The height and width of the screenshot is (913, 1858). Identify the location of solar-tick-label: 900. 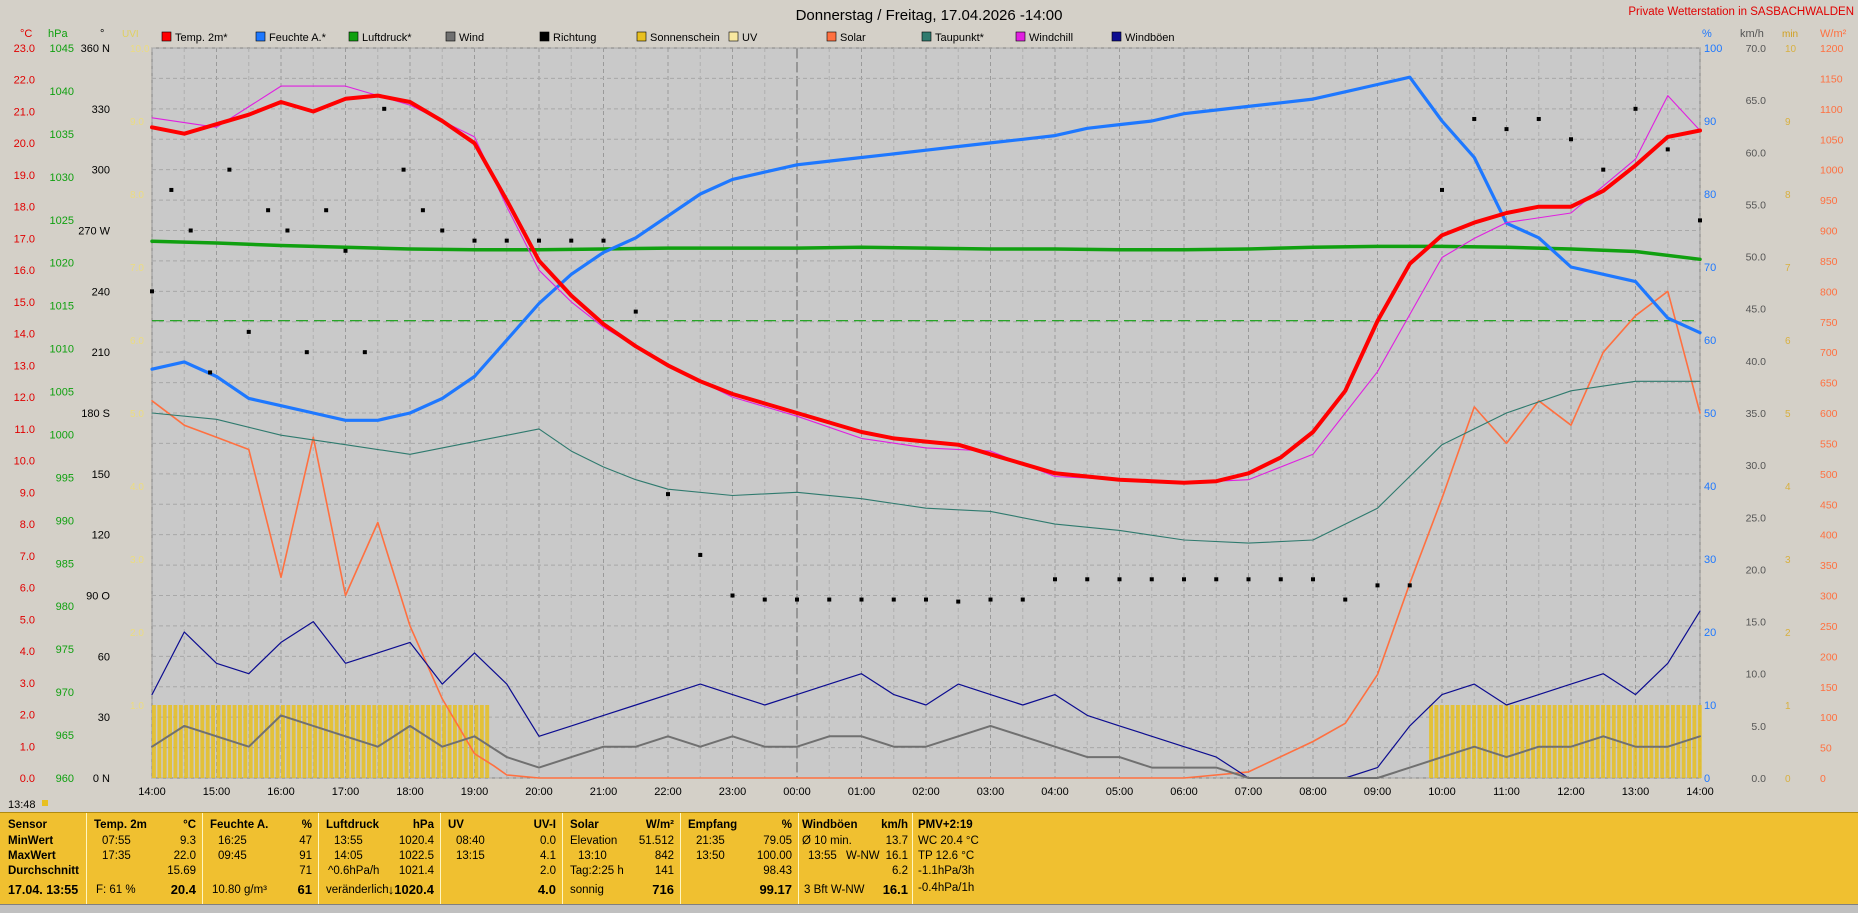
(1829, 232).